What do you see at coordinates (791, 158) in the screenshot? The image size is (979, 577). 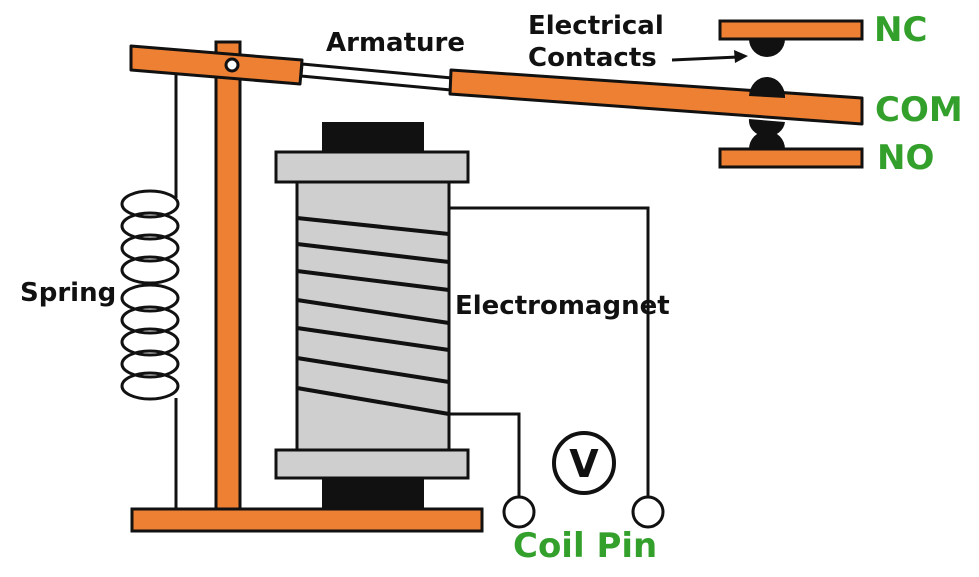 I see `no-contact-bar` at bounding box center [791, 158].